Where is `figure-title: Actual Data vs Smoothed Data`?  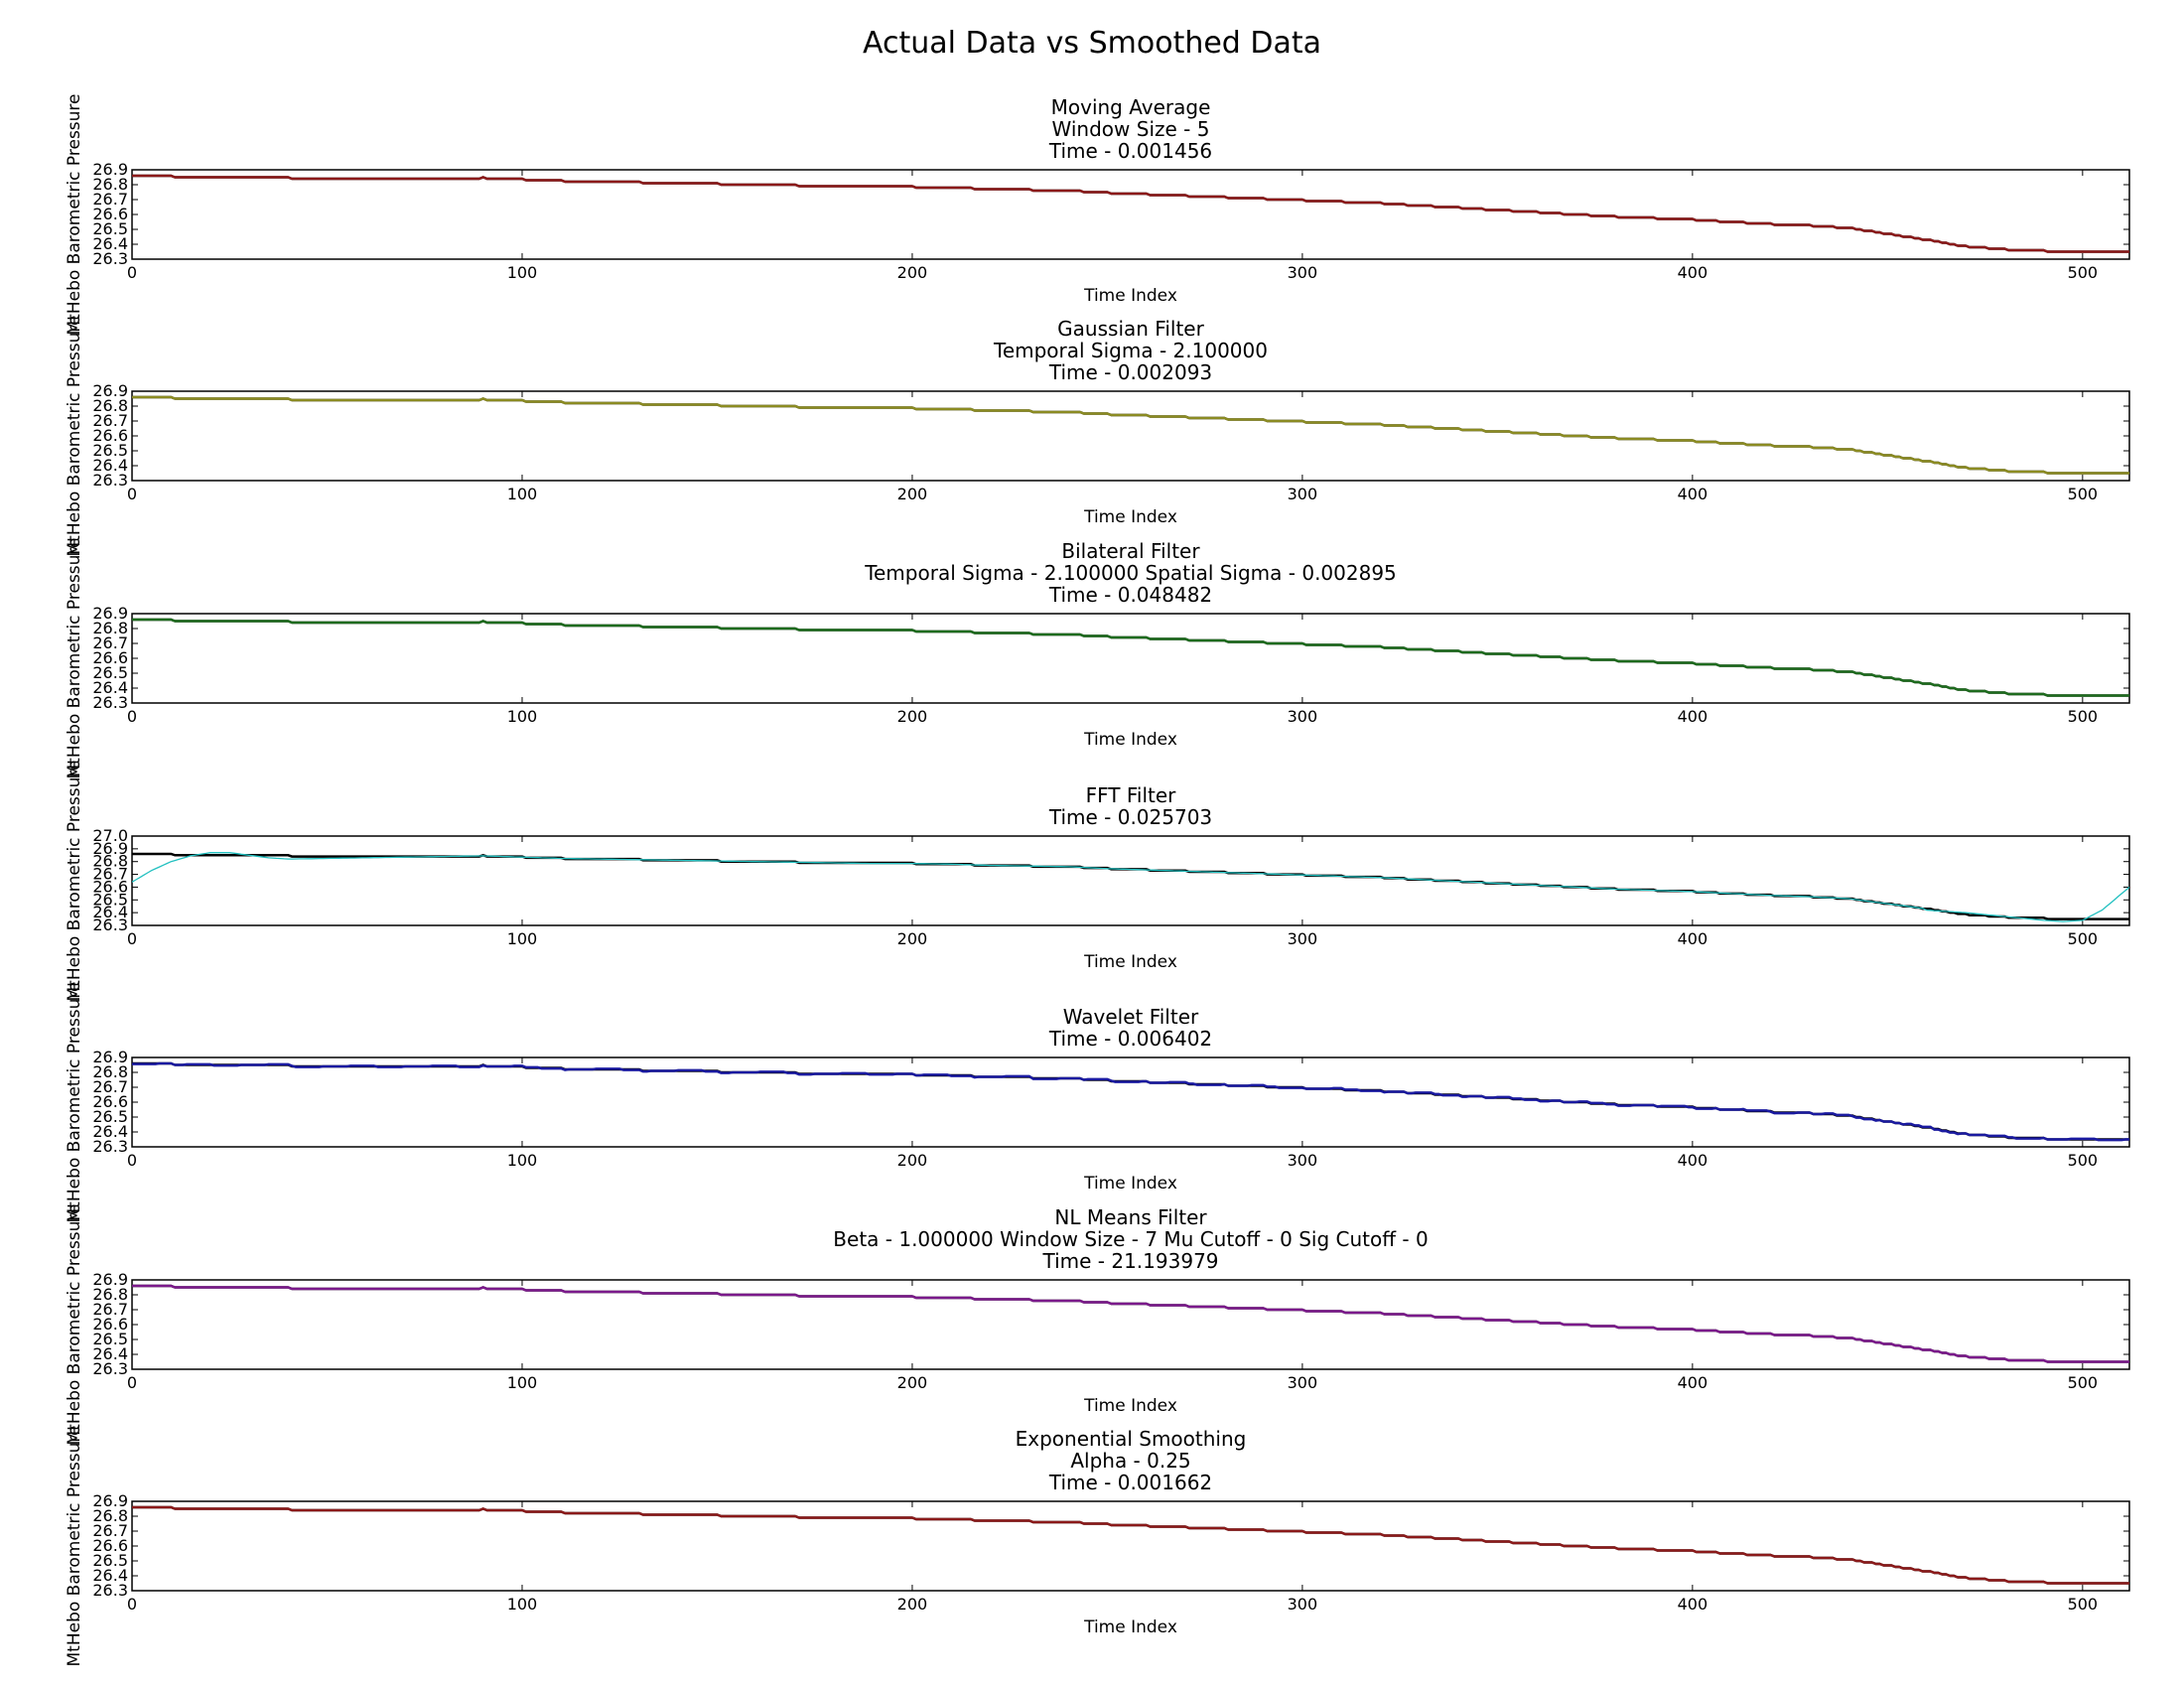
figure-title: Actual Data vs Smoothed Data is located at coordinates (1092, 43).